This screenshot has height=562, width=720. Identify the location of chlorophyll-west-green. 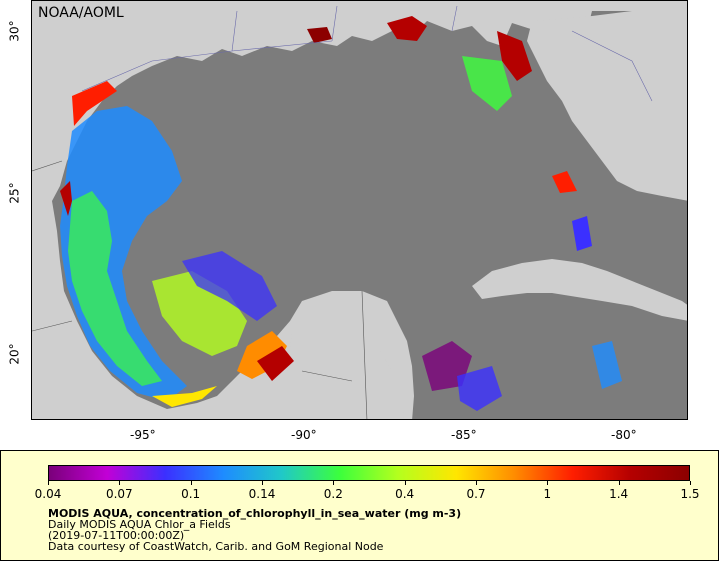
(115, 288).